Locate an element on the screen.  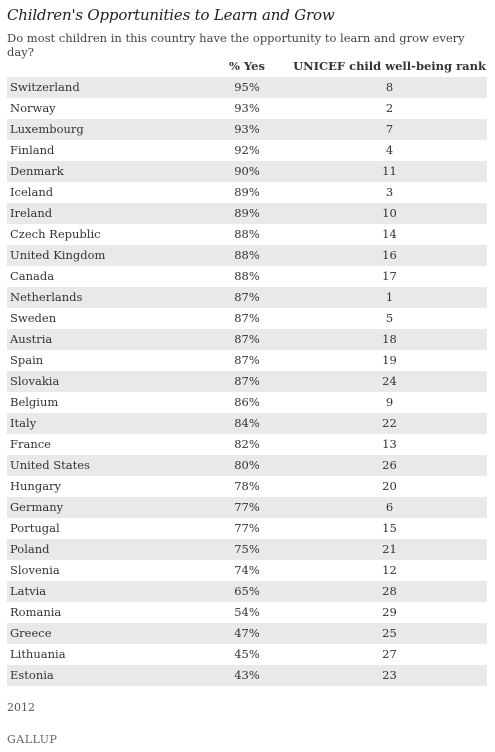
percent-yes-cell: 93% is located at coordinates (247, 129).